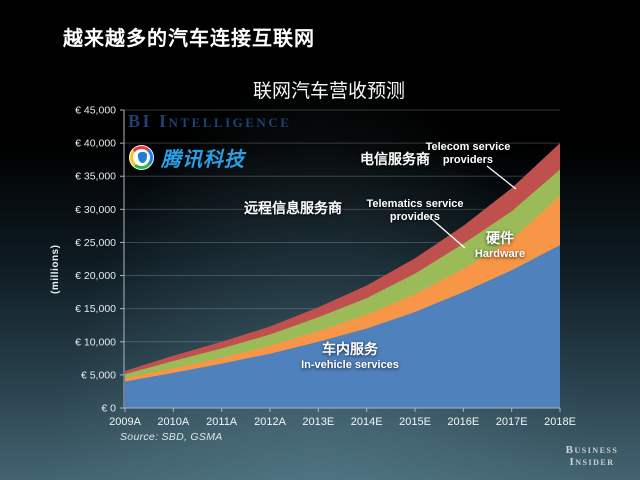  I want to click on y-tick-label: € 30,000, so click(95, 210).